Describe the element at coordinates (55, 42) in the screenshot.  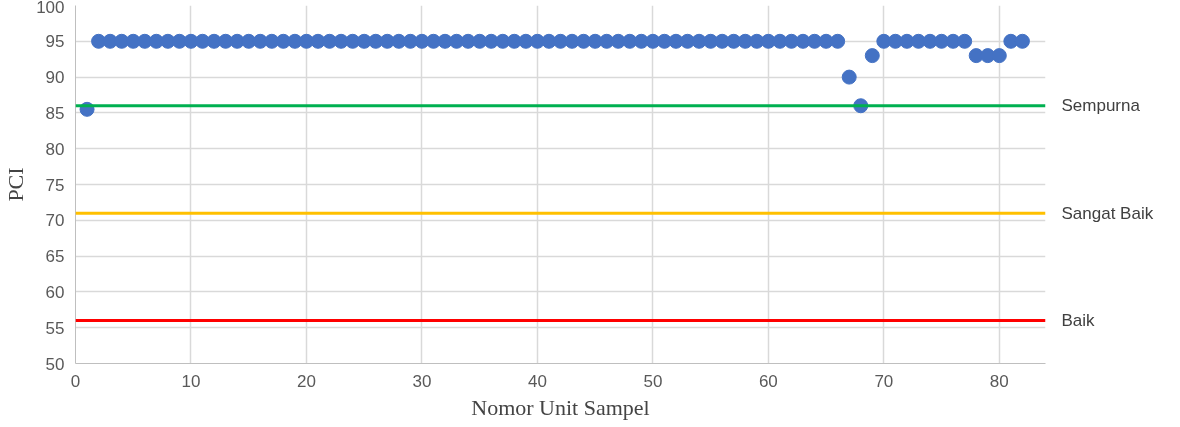
I see `y-tick-label: 95` at that location.